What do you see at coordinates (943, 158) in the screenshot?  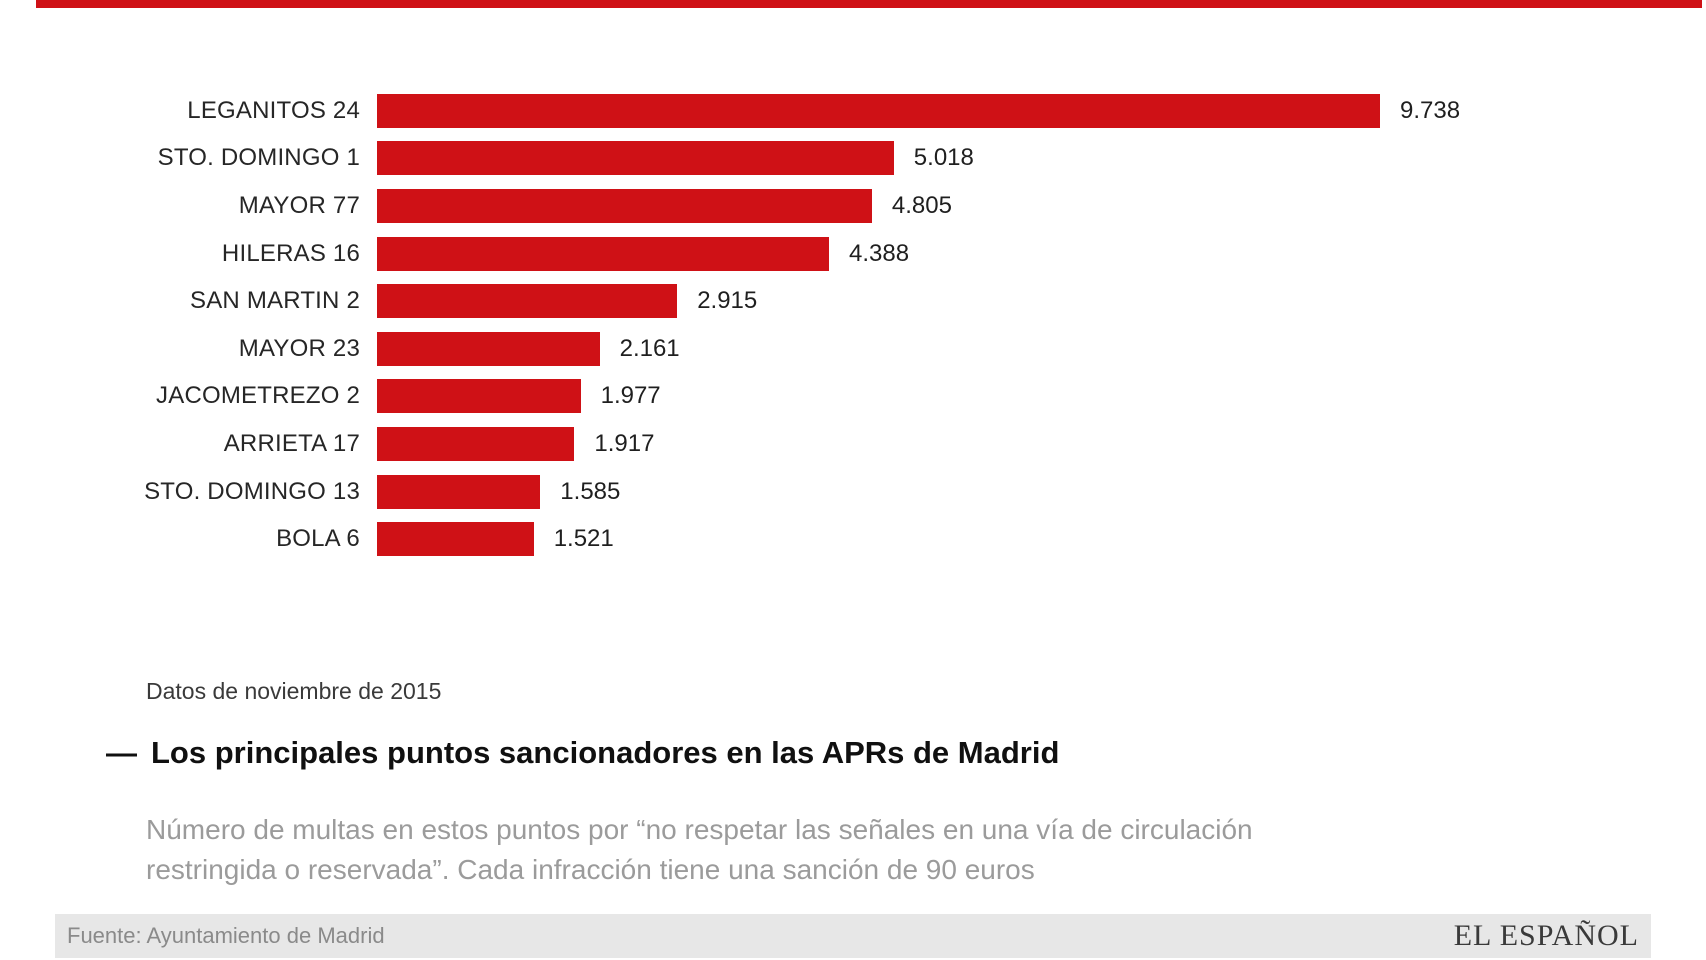 I see `bar-value: 5.018` at bounding box center [943, 158].